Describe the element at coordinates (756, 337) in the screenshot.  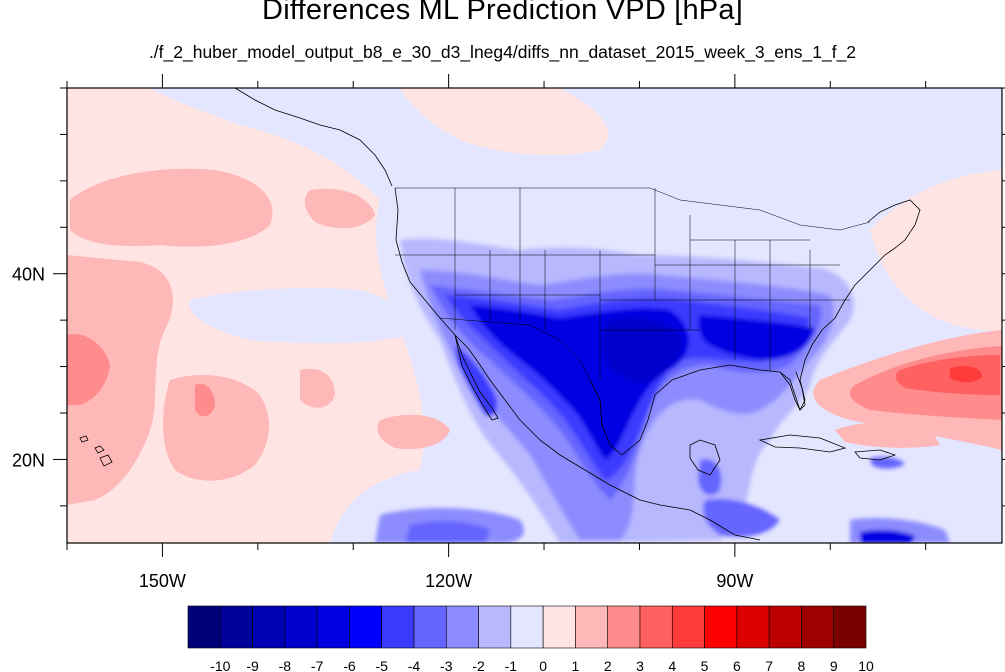
I see `field-negative-5b` at that location.